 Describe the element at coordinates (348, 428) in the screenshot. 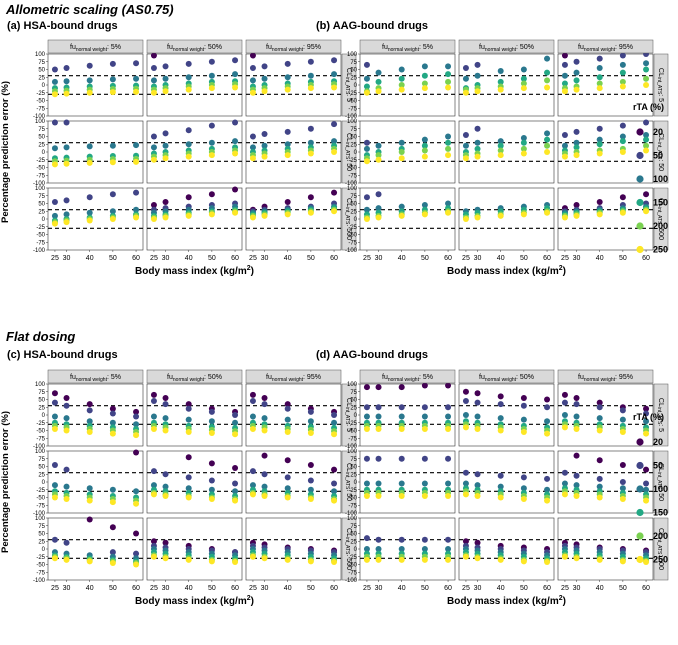

I see `strip-cl-value: : 5` at that location.